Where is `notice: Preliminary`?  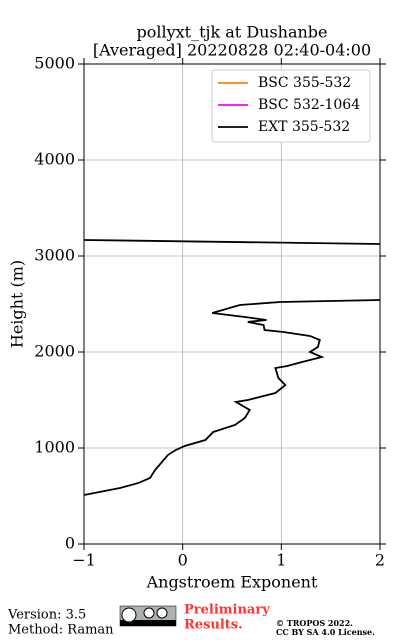 notice: Preliminary is located at coordinates (227, 610).